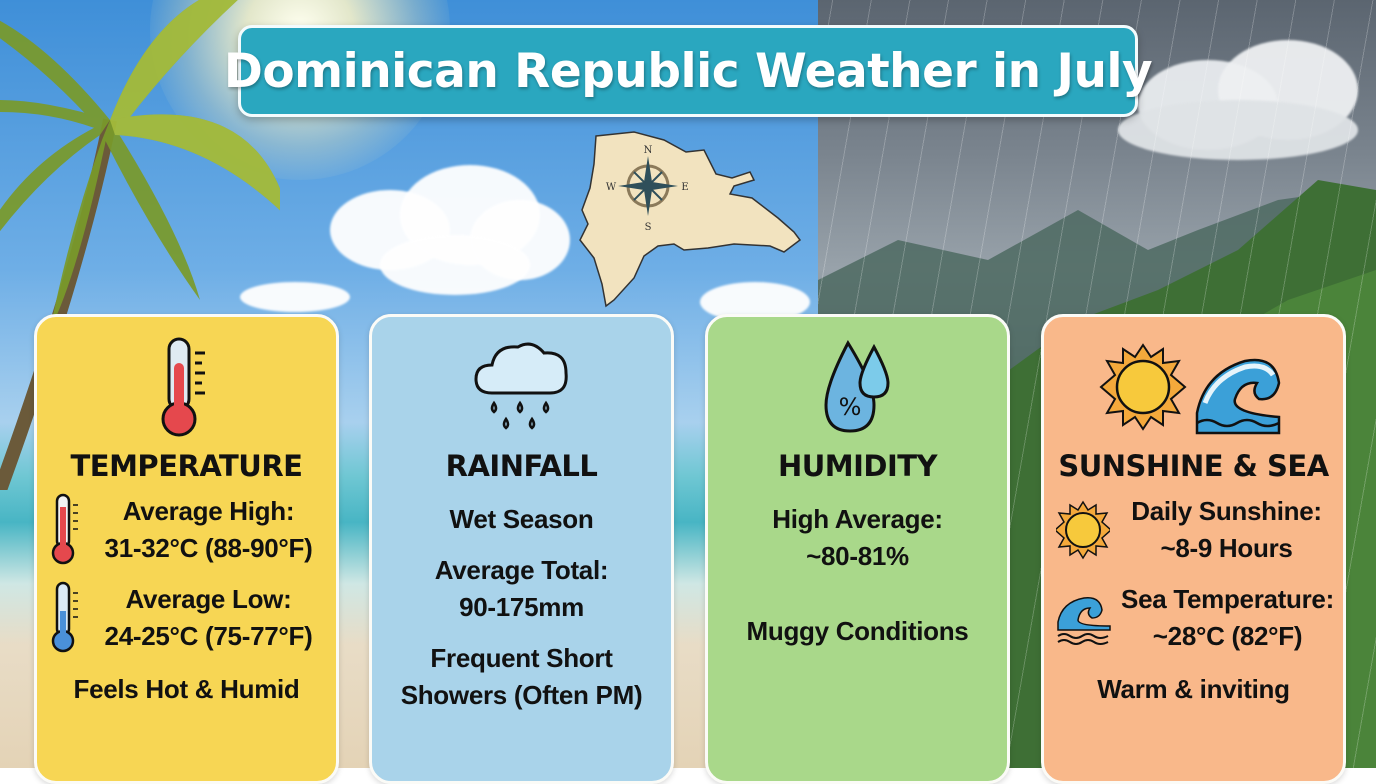  I want to click on humidity-title: HUMIDITY, so click(857, 466).